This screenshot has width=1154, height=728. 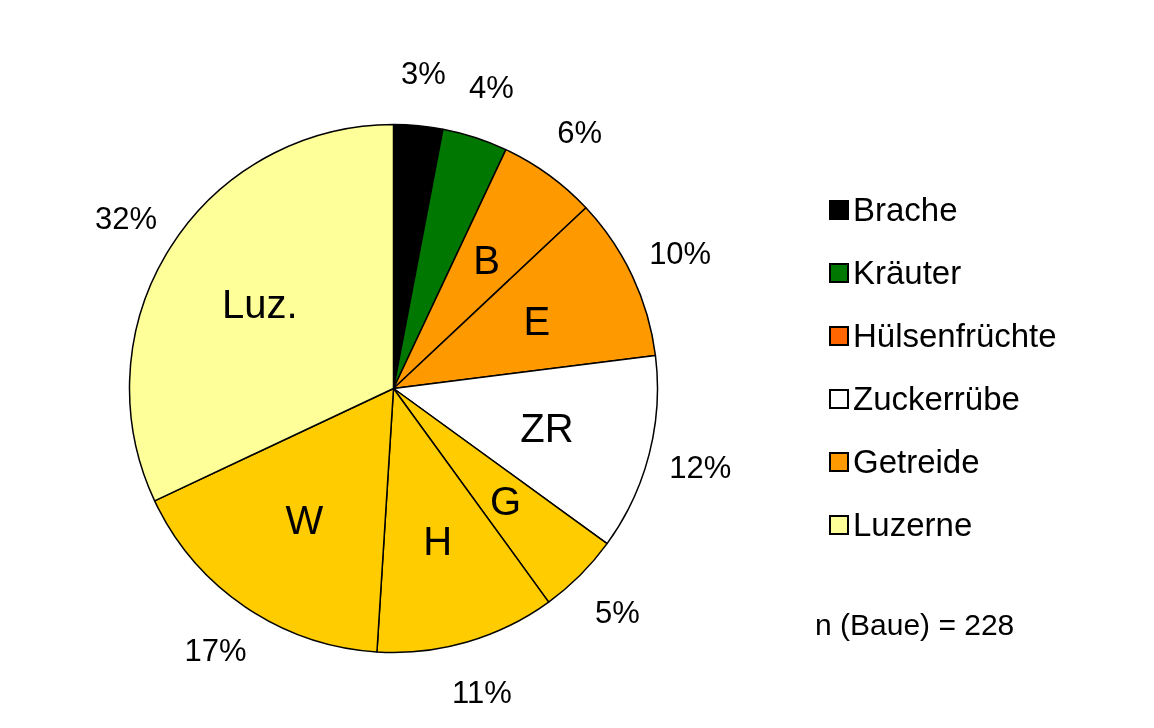 What do you see at coordinates (486, 260) in the screenshot?
I see `slice-label: B` at bounding box center [486, 260].